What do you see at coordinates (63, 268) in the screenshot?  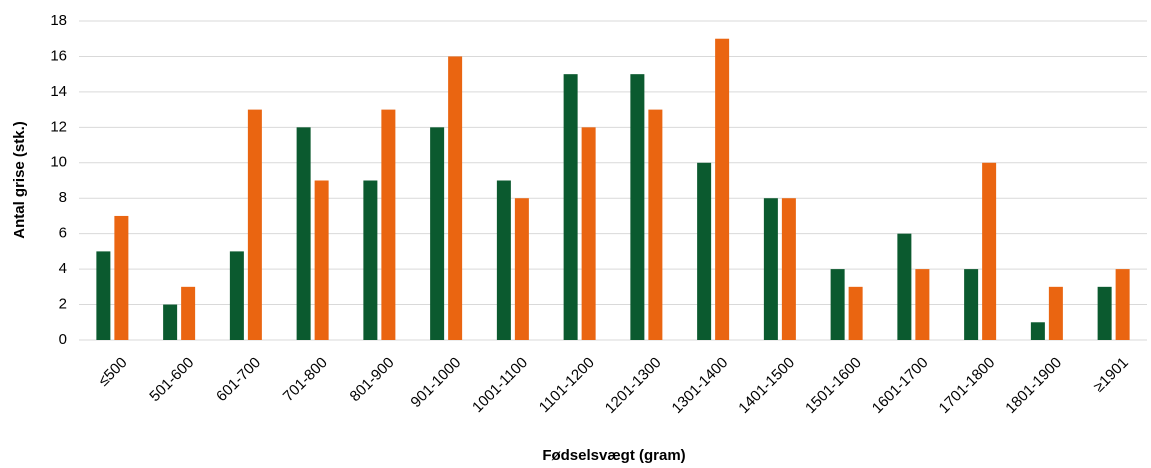 I see `y-tick-label: 4` at bounding box center [63, 268].